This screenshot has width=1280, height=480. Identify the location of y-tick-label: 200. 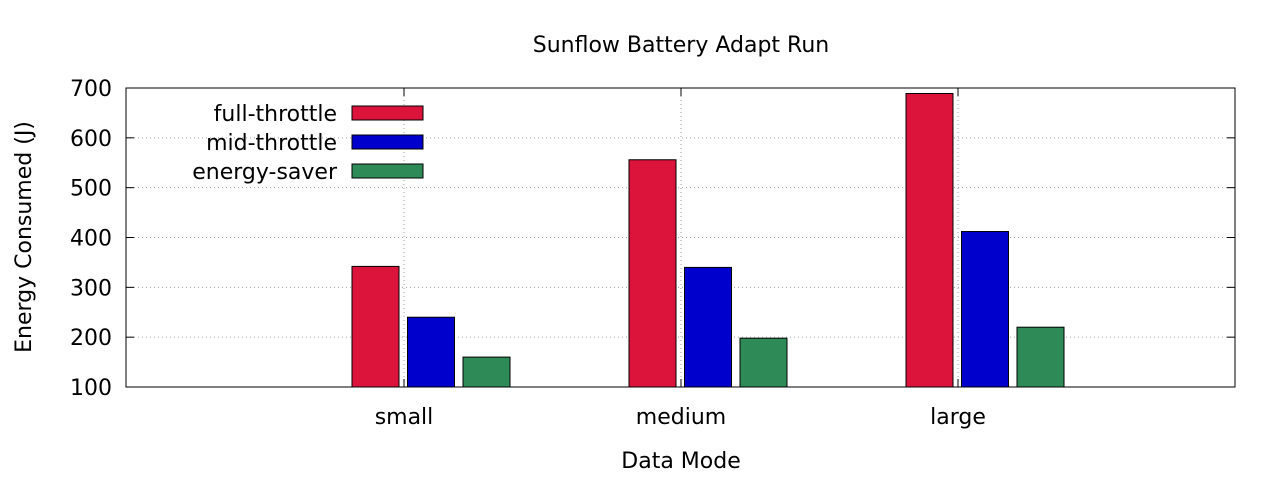
(91, 338).